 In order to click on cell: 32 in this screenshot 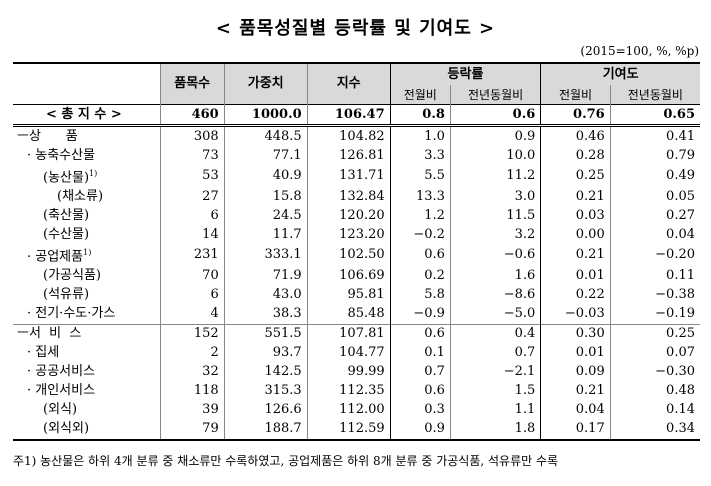, I will do `click(192, 372)`.